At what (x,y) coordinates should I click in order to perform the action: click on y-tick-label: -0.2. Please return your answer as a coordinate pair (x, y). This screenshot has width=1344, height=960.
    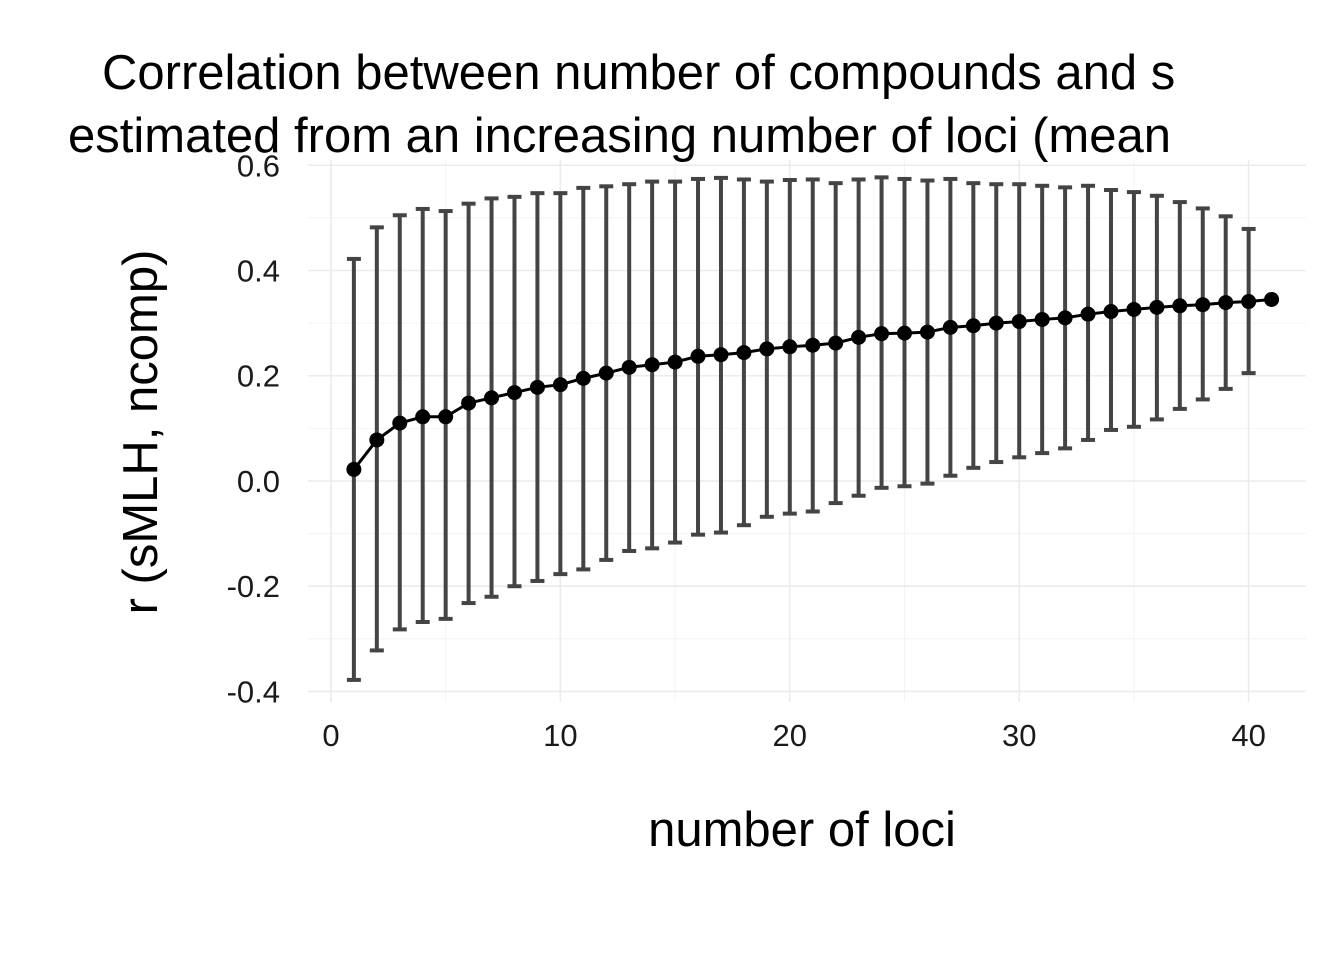
    Looking at the image, I should click on (253, 586).